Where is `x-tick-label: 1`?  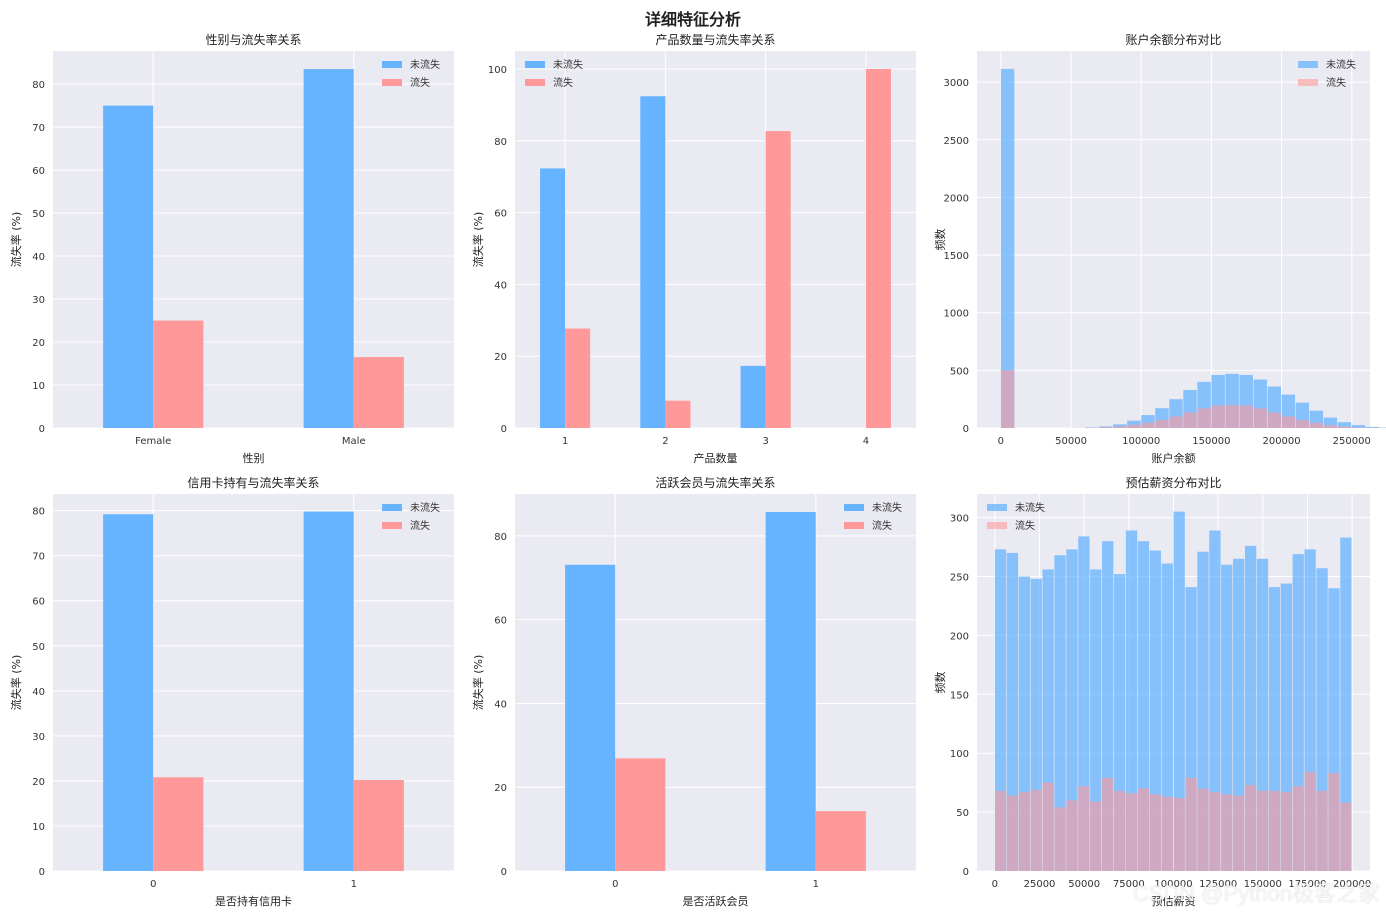
x-tick-label: 1 is located at coordinates (565, 441).